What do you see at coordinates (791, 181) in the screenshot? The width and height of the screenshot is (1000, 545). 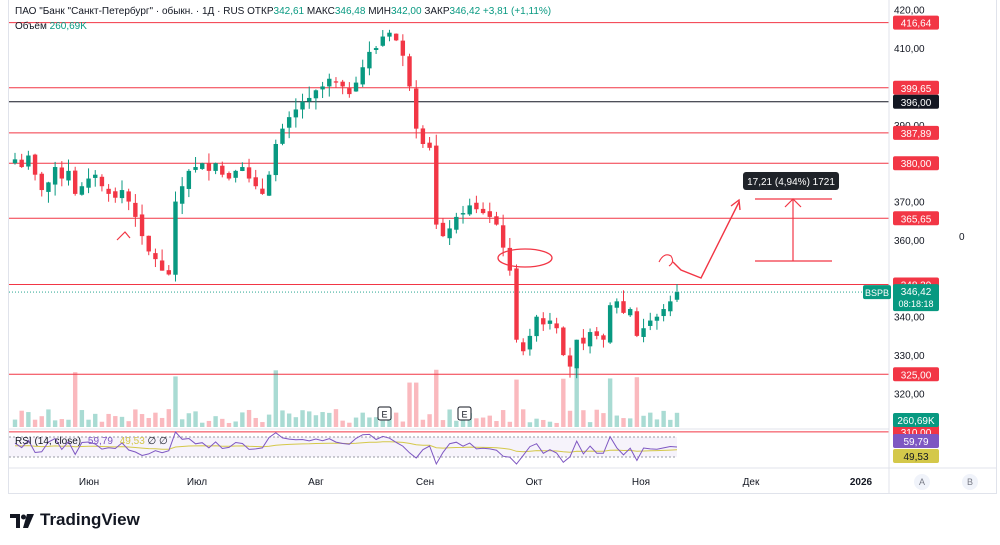 I see `measure-label-box` at bounding box center [791, 181].